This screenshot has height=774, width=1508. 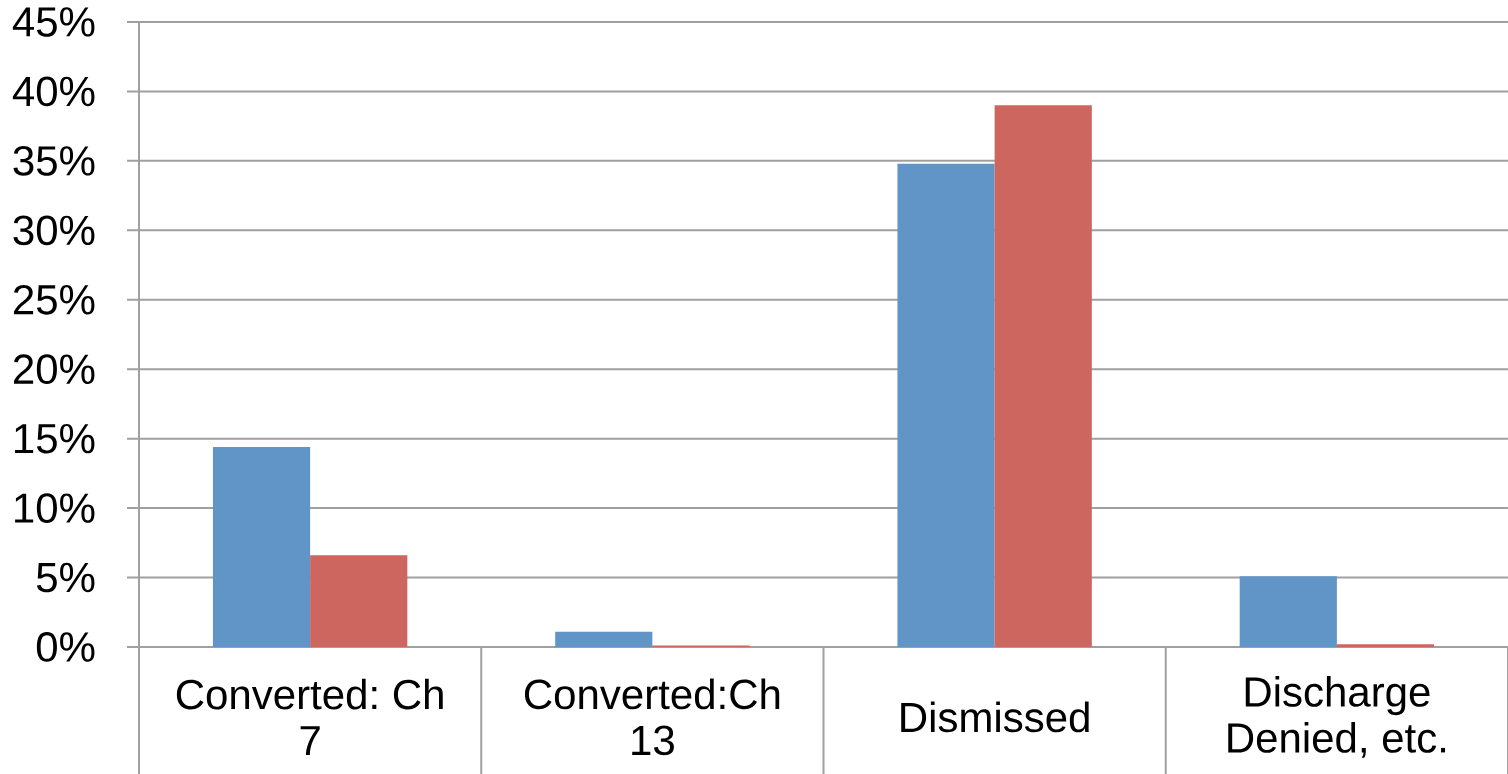 What do you see at coordinates (309, 717) in the screenshot?
I see `x-tick-label: Converted: Ch 7` at bounding box center [309, 717].